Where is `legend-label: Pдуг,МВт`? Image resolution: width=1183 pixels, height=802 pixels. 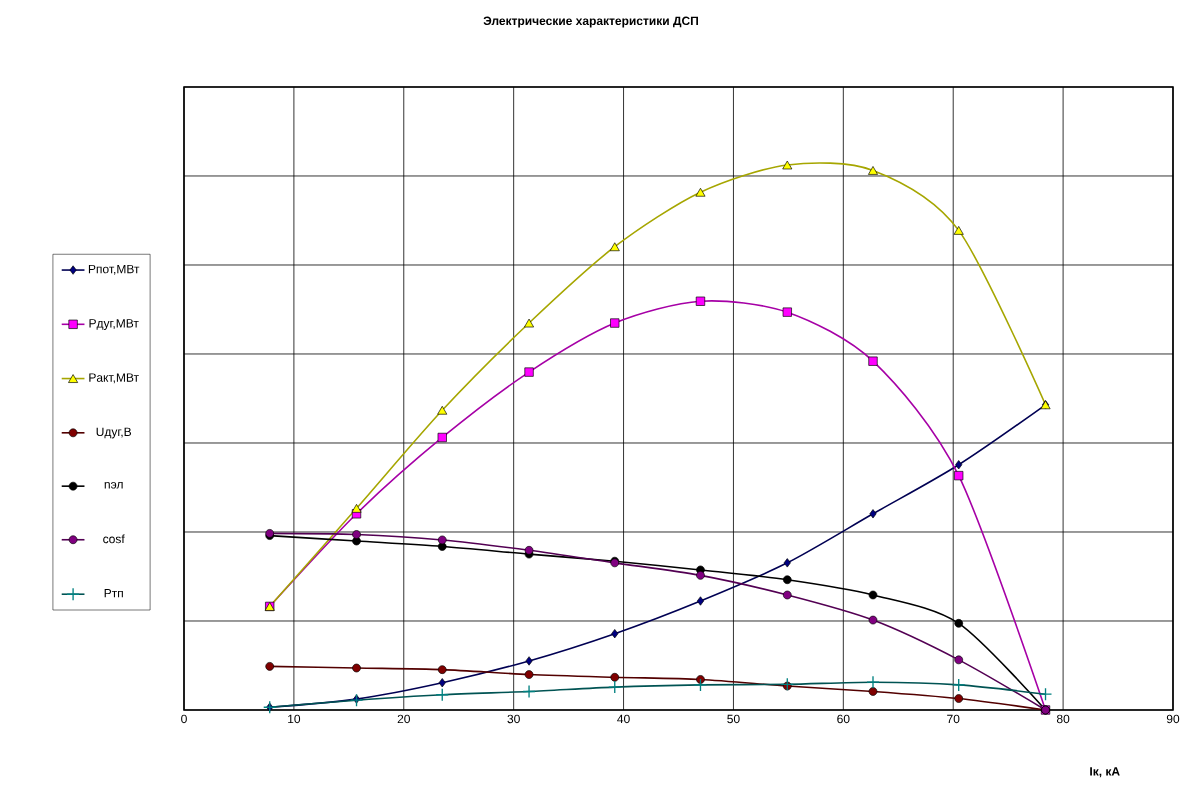 legend-label: Pдуг,МВт is located at coordinates (114, 324).